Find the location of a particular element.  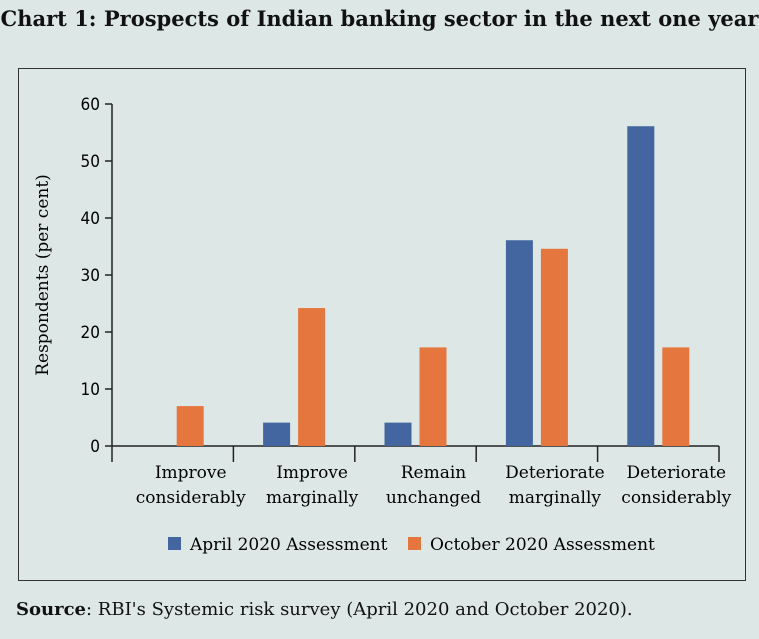

y-tick-label: 40 is located at coordinates (90, 219).